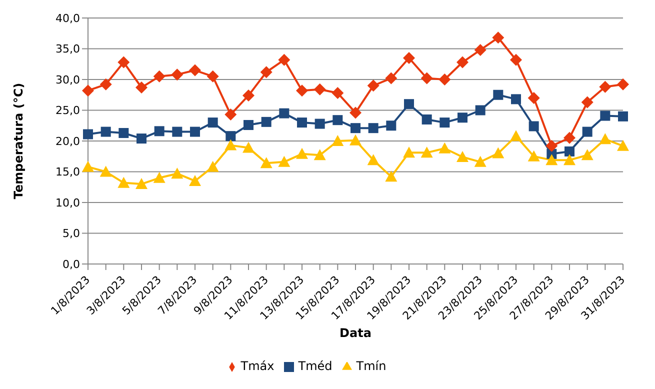  What do you see at coordinates (68, 49) in the screenshot?
I see `y-tick-label: 35,0` at bounding box center [68, 49].